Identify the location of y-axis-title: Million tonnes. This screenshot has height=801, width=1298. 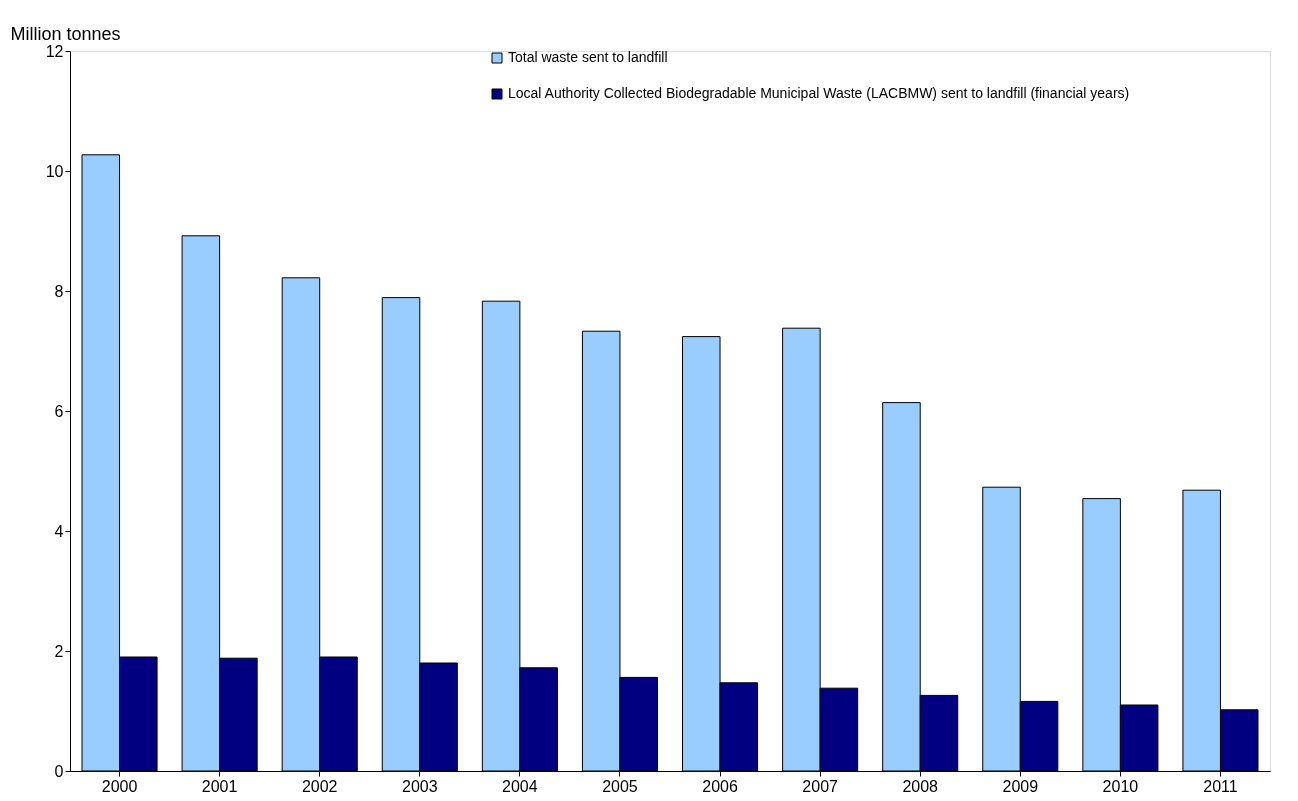
(65, 33).